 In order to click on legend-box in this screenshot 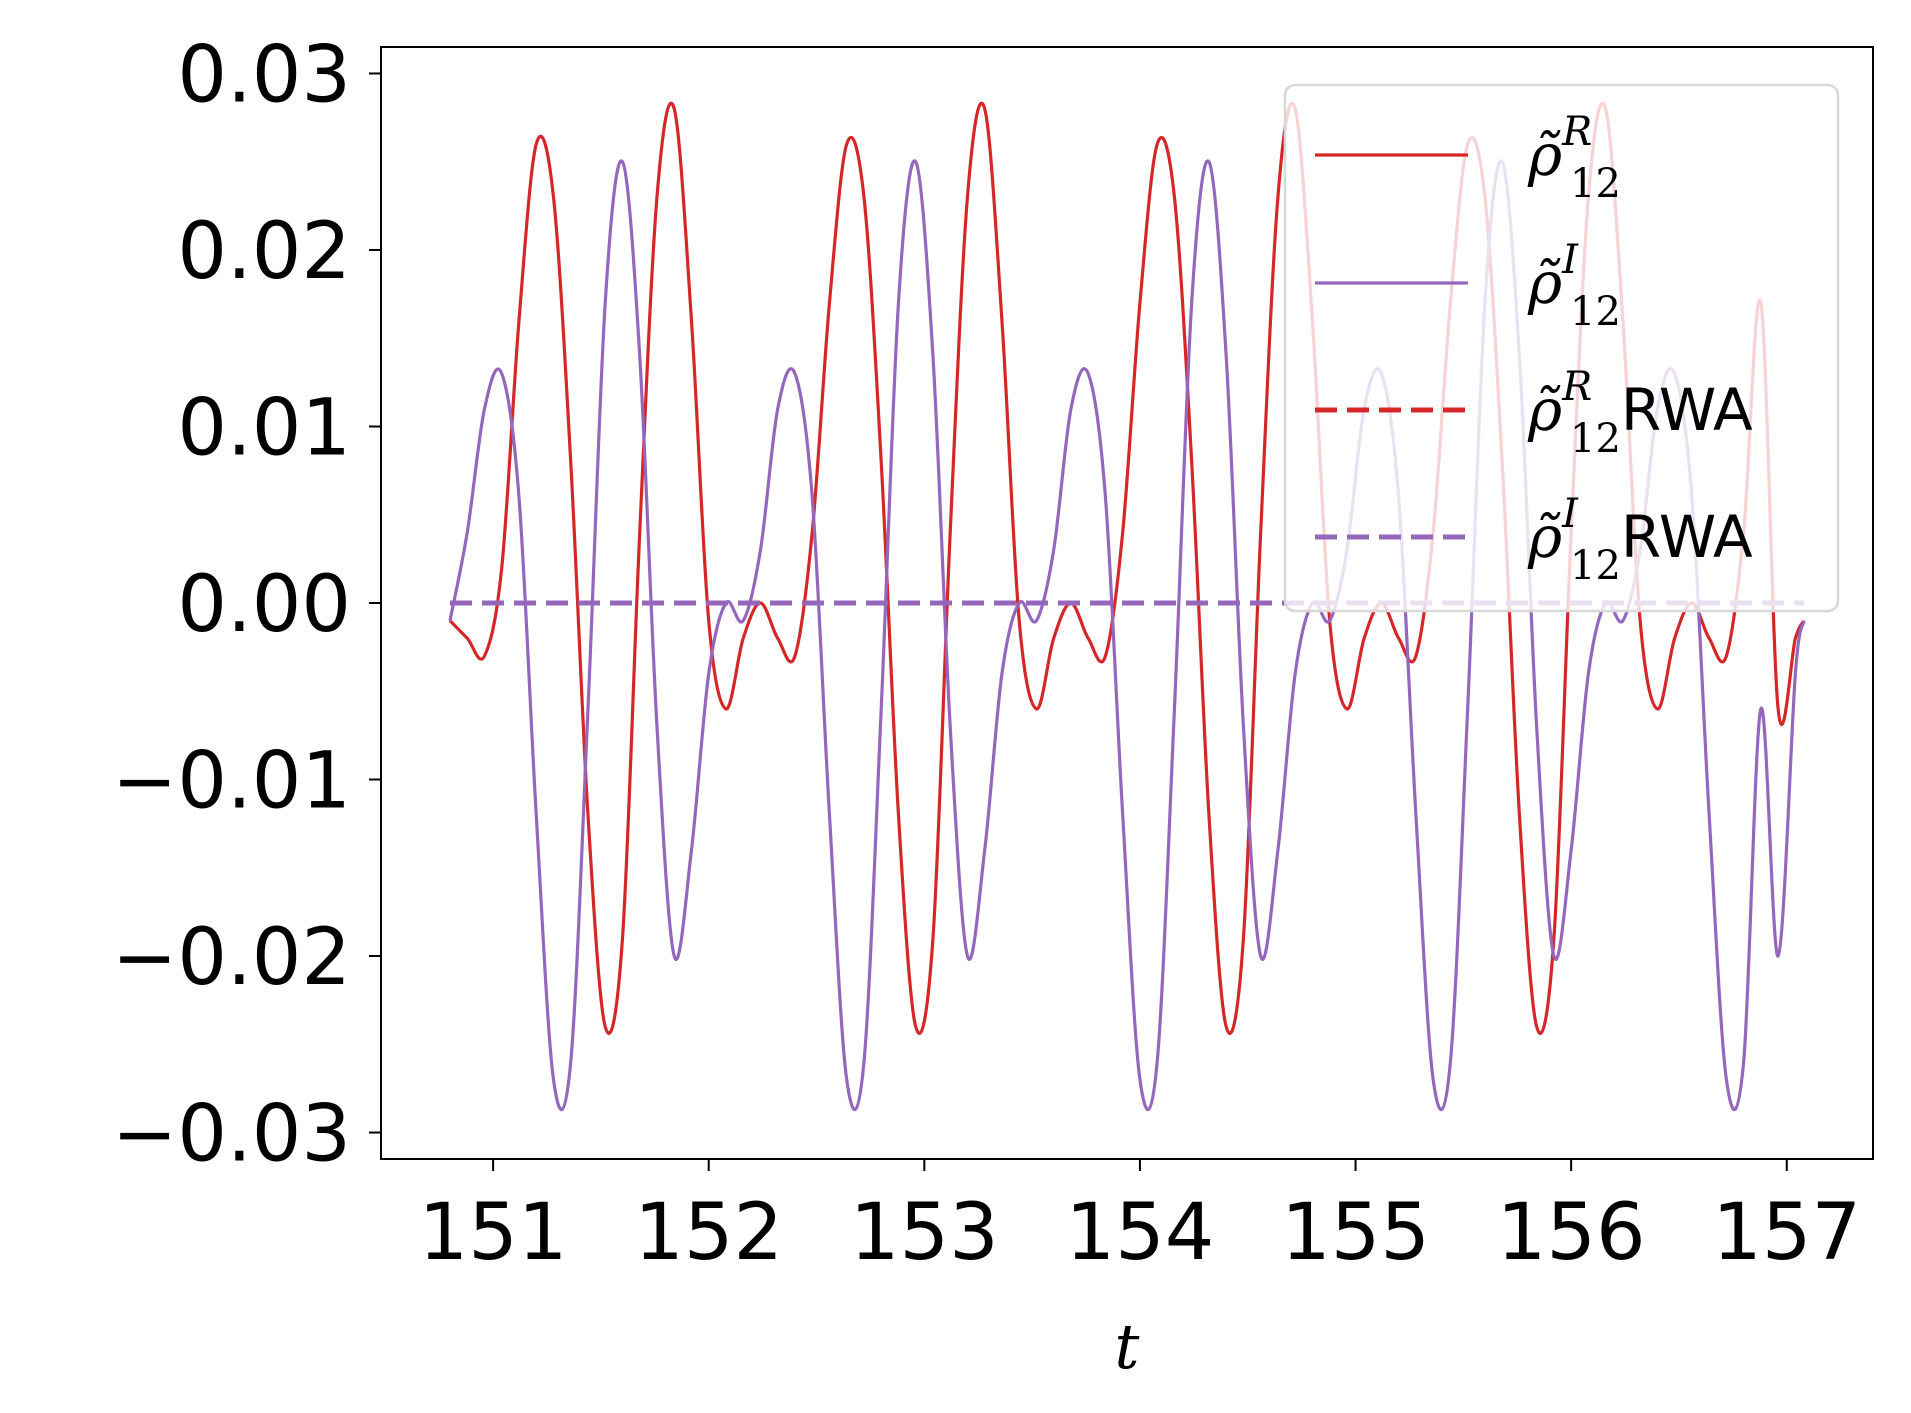, I will do `click(1561, 348)`.